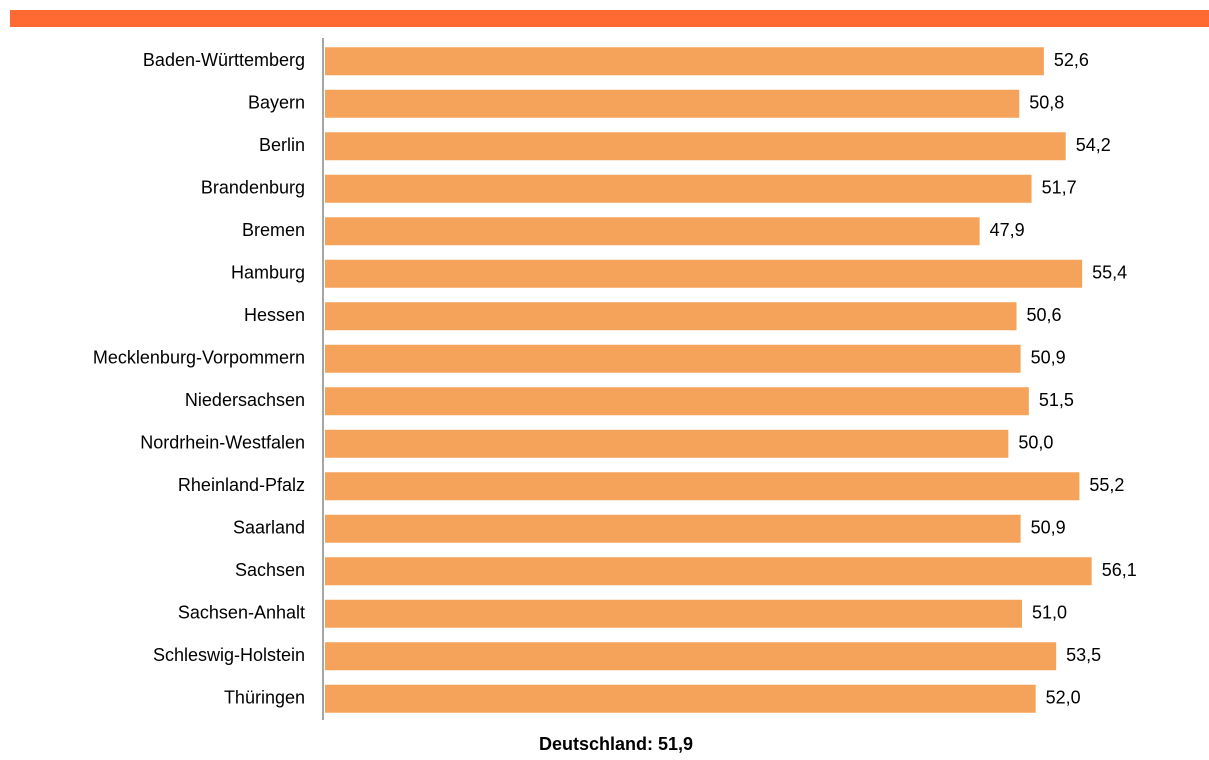 The image size is (1209, 760). What do you see at coordinates (241, 613) in the screenshot?
I see `category-label: Sachsen-Anhalt` at bounding box center [241, 613].